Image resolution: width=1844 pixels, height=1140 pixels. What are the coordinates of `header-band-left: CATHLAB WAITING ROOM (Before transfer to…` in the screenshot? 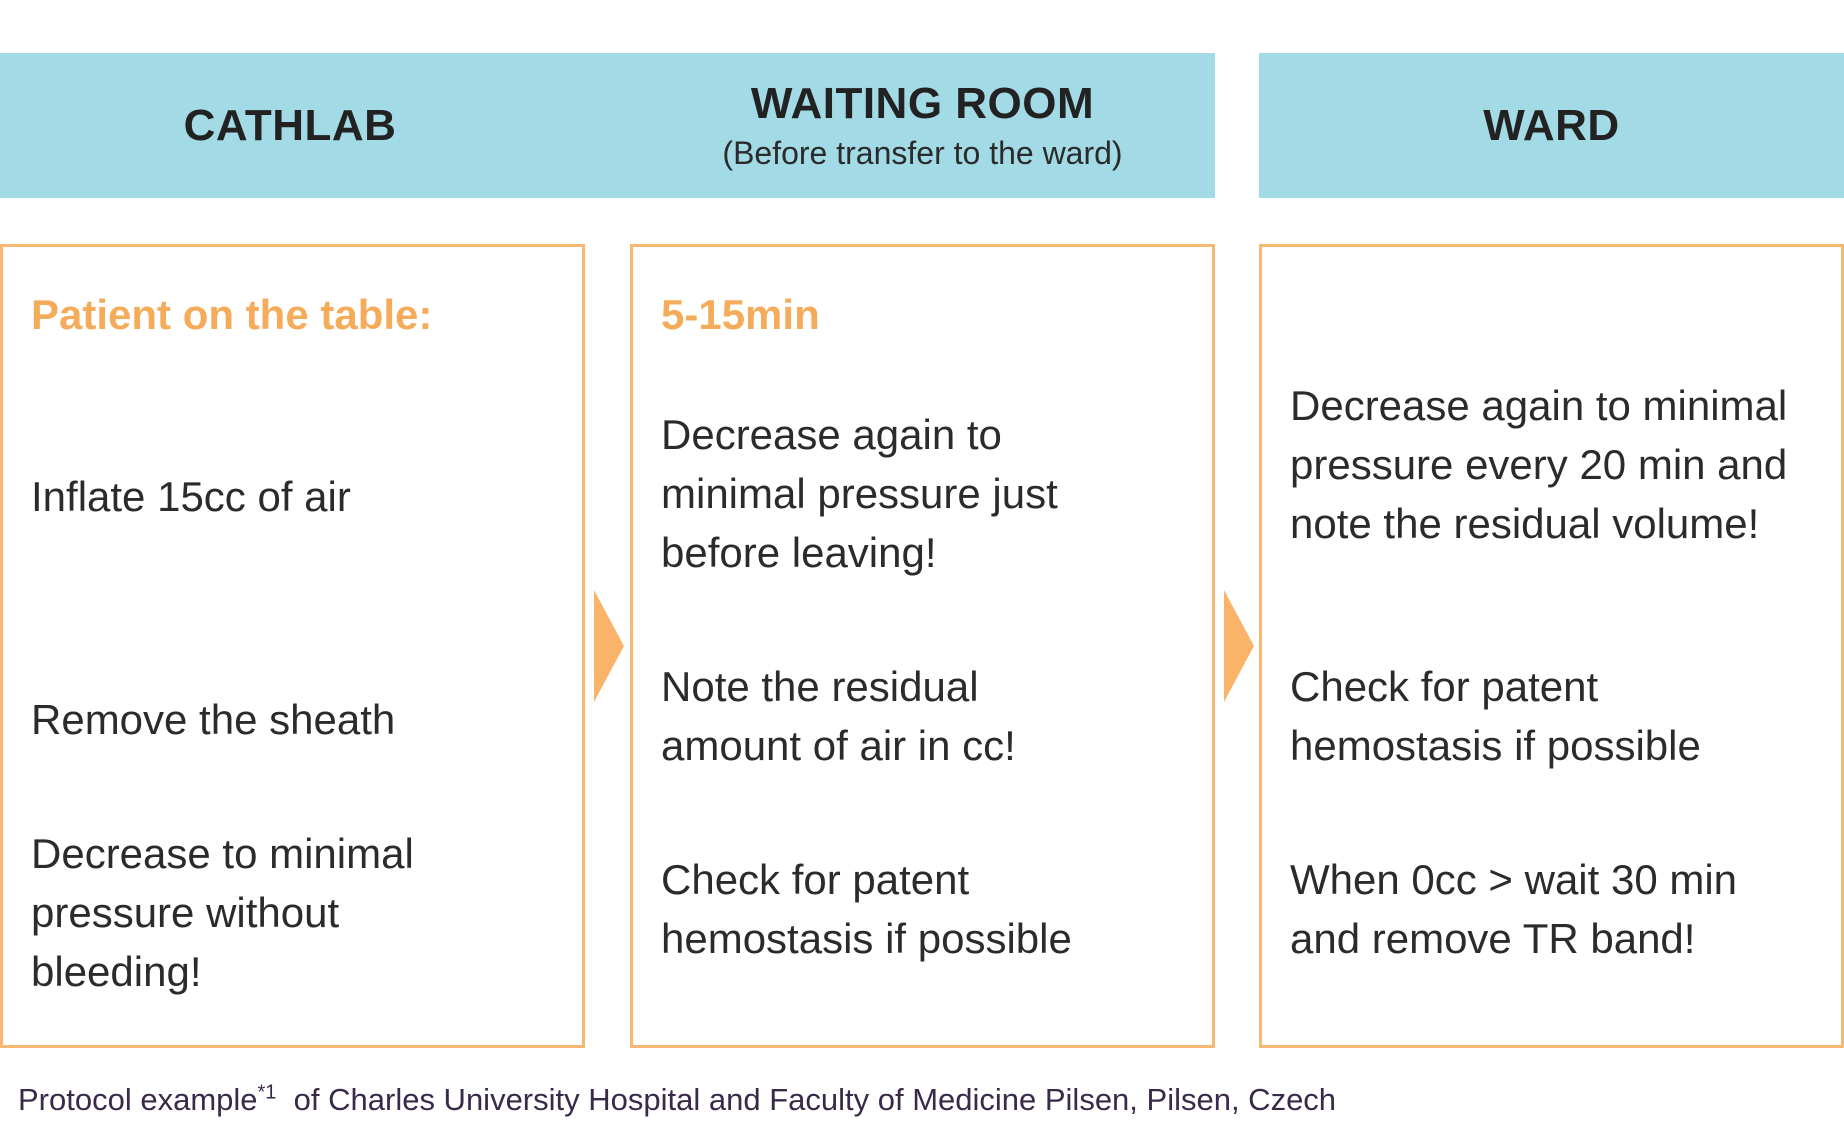 It's located at (607, 125).